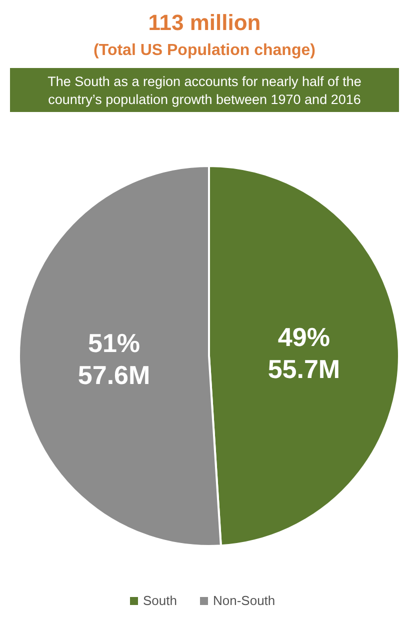 This screenshot has width=409, height=619. Describe the element at coordinates (160, 600) in the screenshot. I see `legend-label: South` at that location.